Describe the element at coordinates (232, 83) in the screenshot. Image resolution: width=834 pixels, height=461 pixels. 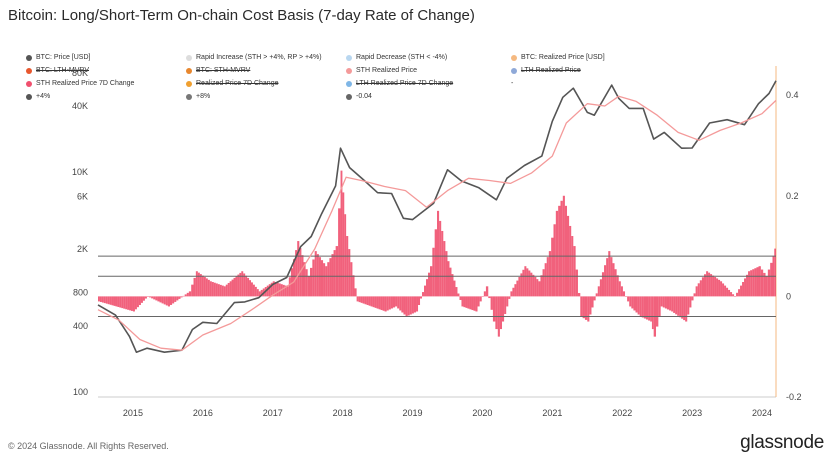
I see `legend-item: Realized Price 7D Change` at that location.